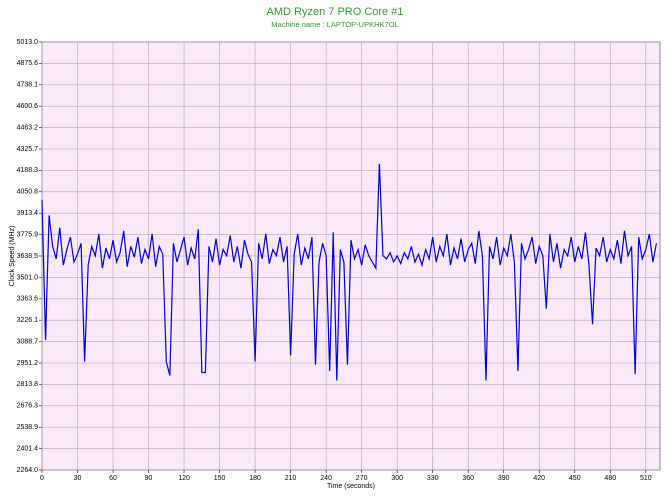  Describe the element at coordinates (12, 256) in the screenshot. I see `y-axis-label: Clock Speed (MHz)` at that location.